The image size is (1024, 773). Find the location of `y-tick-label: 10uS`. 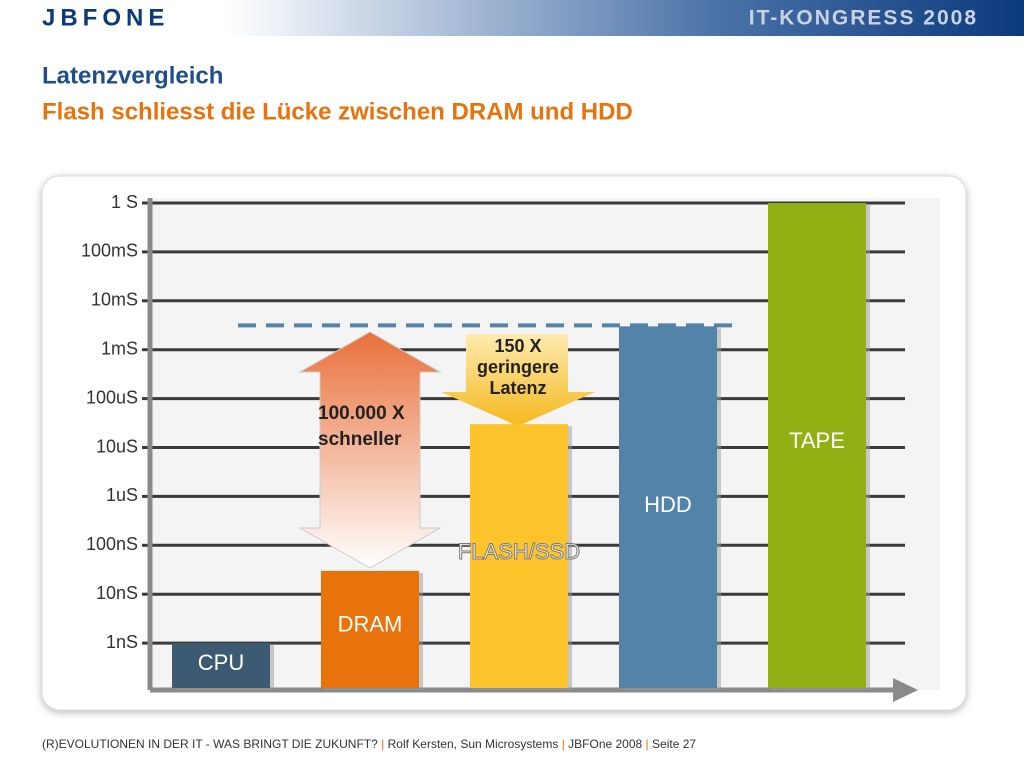

y-tick-label: 10uS is located at coordinates (117, 446).